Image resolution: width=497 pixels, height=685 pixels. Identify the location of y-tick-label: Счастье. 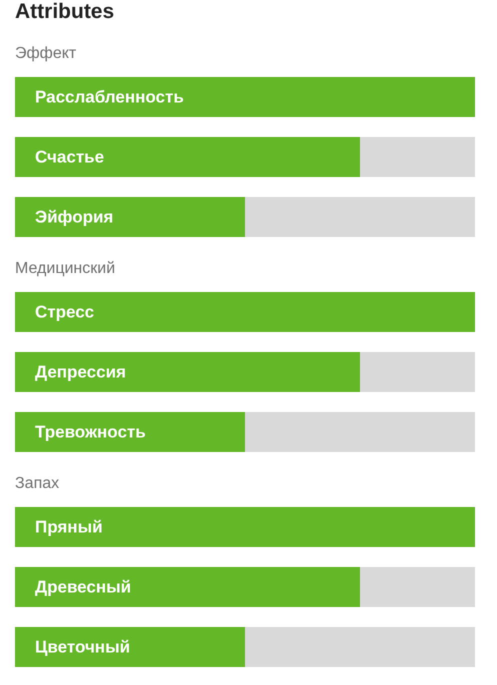
(69, 157).